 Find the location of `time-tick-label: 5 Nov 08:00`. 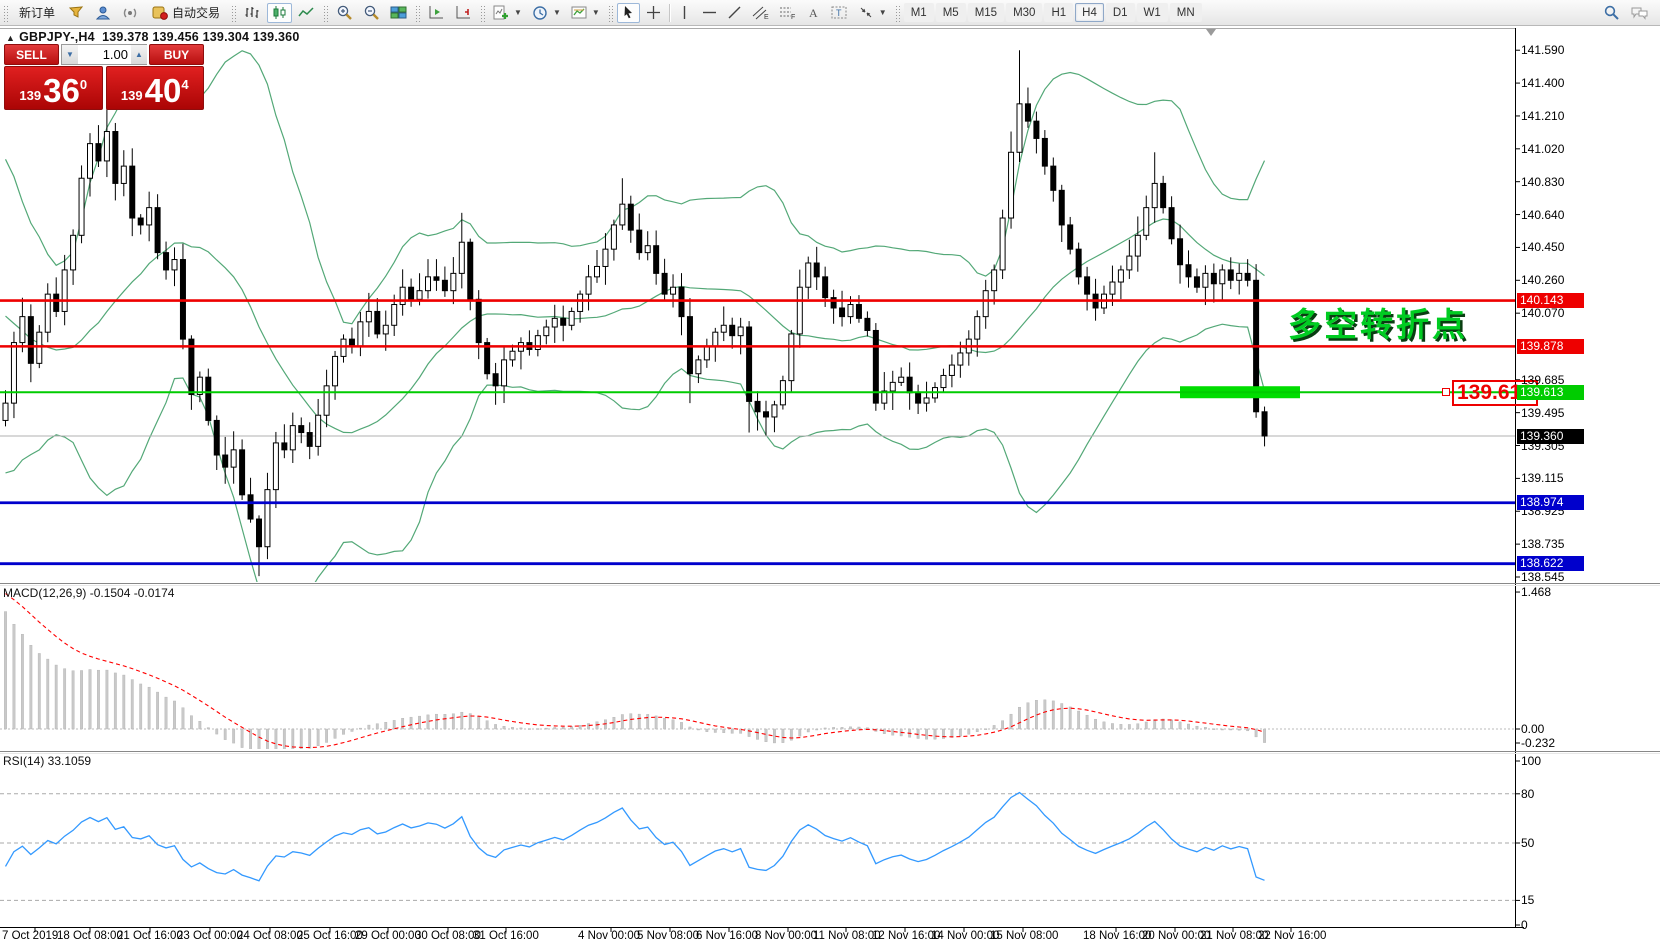

time-tick-label: 5 Nov 08:00 is located at coordinates (668, 936).